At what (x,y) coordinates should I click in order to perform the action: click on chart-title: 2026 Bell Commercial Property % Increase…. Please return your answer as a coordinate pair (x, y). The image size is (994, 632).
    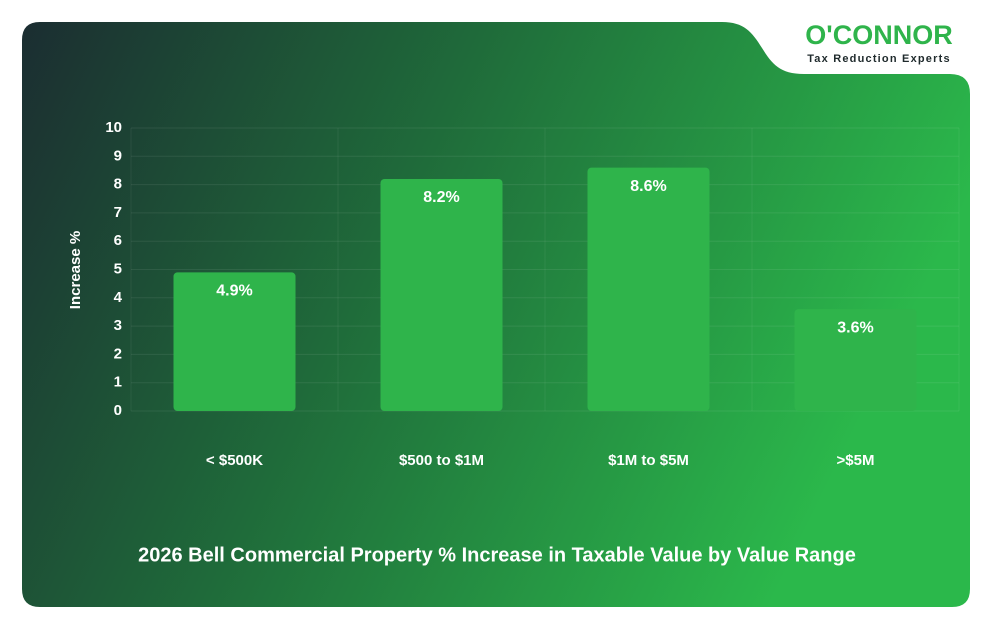
    Looking at the image, I should click on (497, 555).